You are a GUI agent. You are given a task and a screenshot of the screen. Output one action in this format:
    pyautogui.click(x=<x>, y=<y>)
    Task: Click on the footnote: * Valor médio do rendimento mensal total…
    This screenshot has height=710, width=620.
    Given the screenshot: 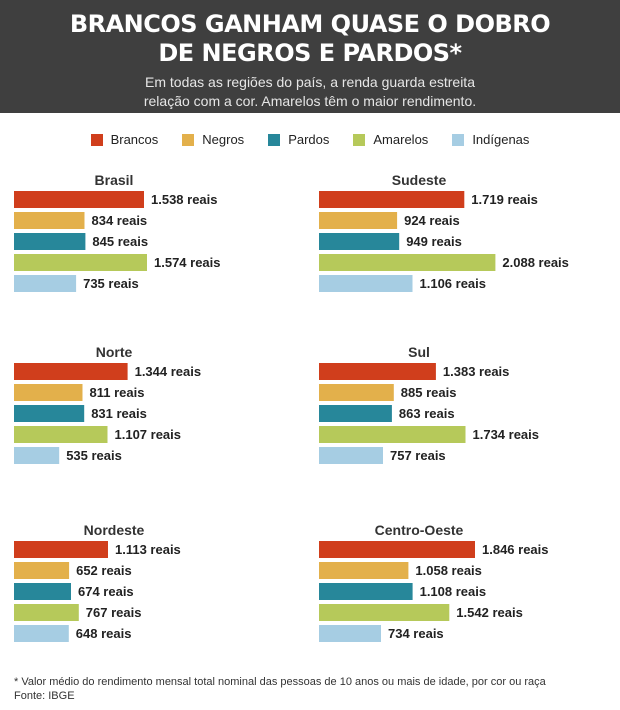 What is the action you would take?
    pyautogui.click(x=280, y=689)
    